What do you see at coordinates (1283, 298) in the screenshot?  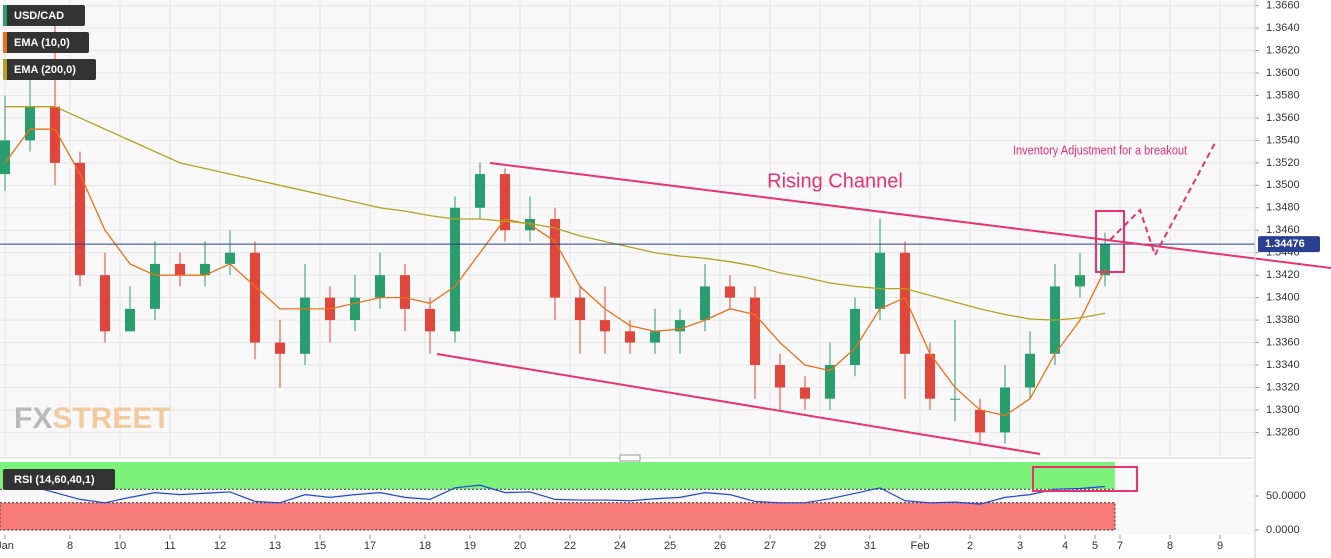 I see `y-tick-label: 1.3400` at bounding box center [1283, 298].